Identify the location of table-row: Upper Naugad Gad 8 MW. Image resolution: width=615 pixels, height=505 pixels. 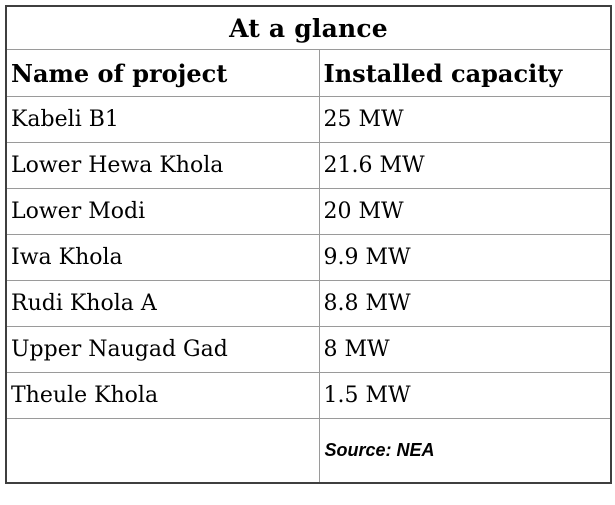
(308, 349).